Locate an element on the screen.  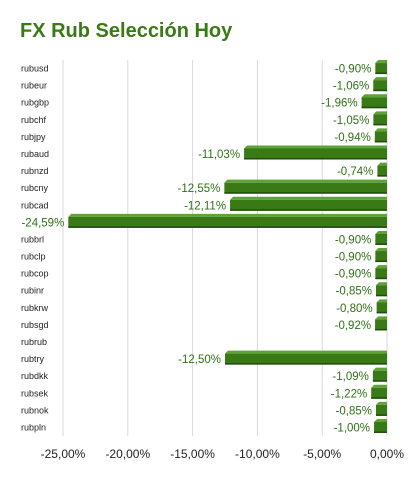
category-label: rubcop is located at coordinates (35, 274).